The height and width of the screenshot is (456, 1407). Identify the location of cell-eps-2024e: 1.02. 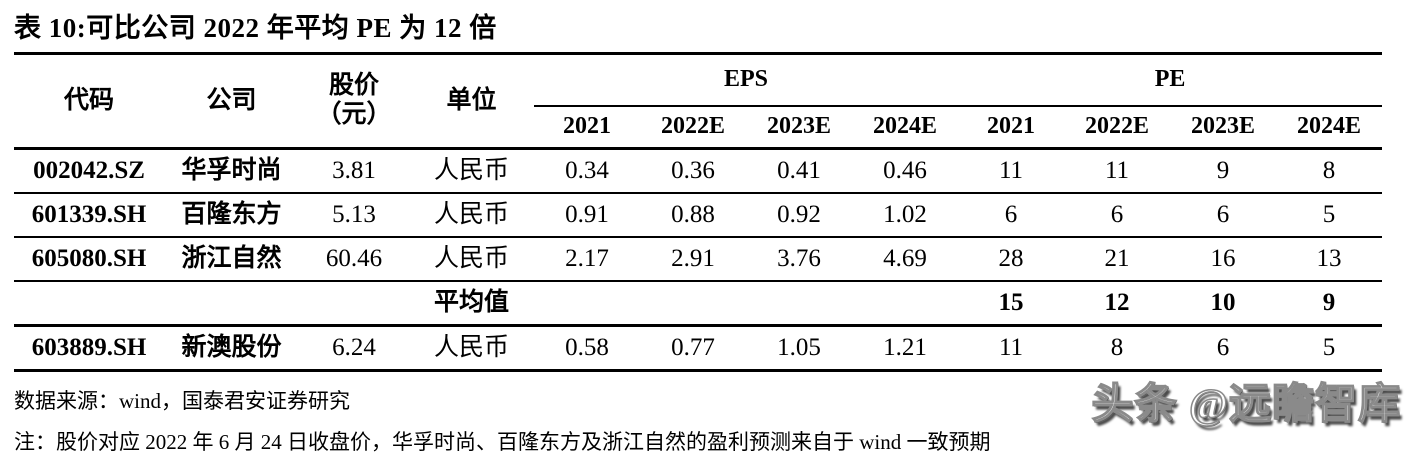
(905, 215).